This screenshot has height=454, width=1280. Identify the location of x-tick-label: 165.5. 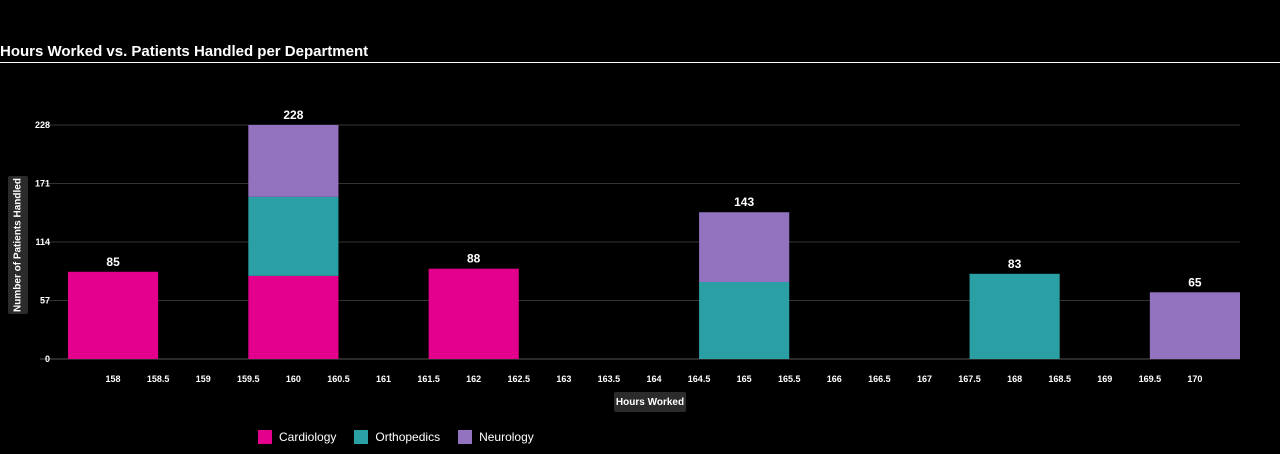
(789, 379).